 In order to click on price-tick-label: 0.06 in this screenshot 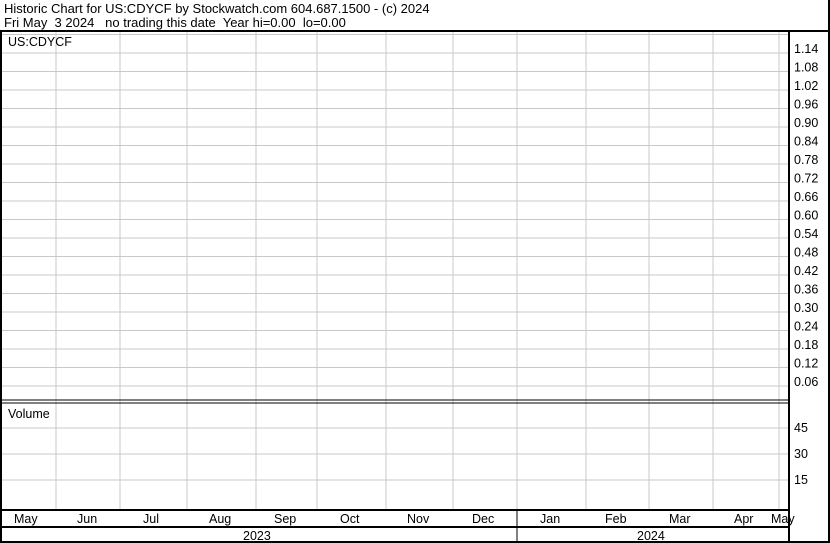, I will do `click(806, 382)`.